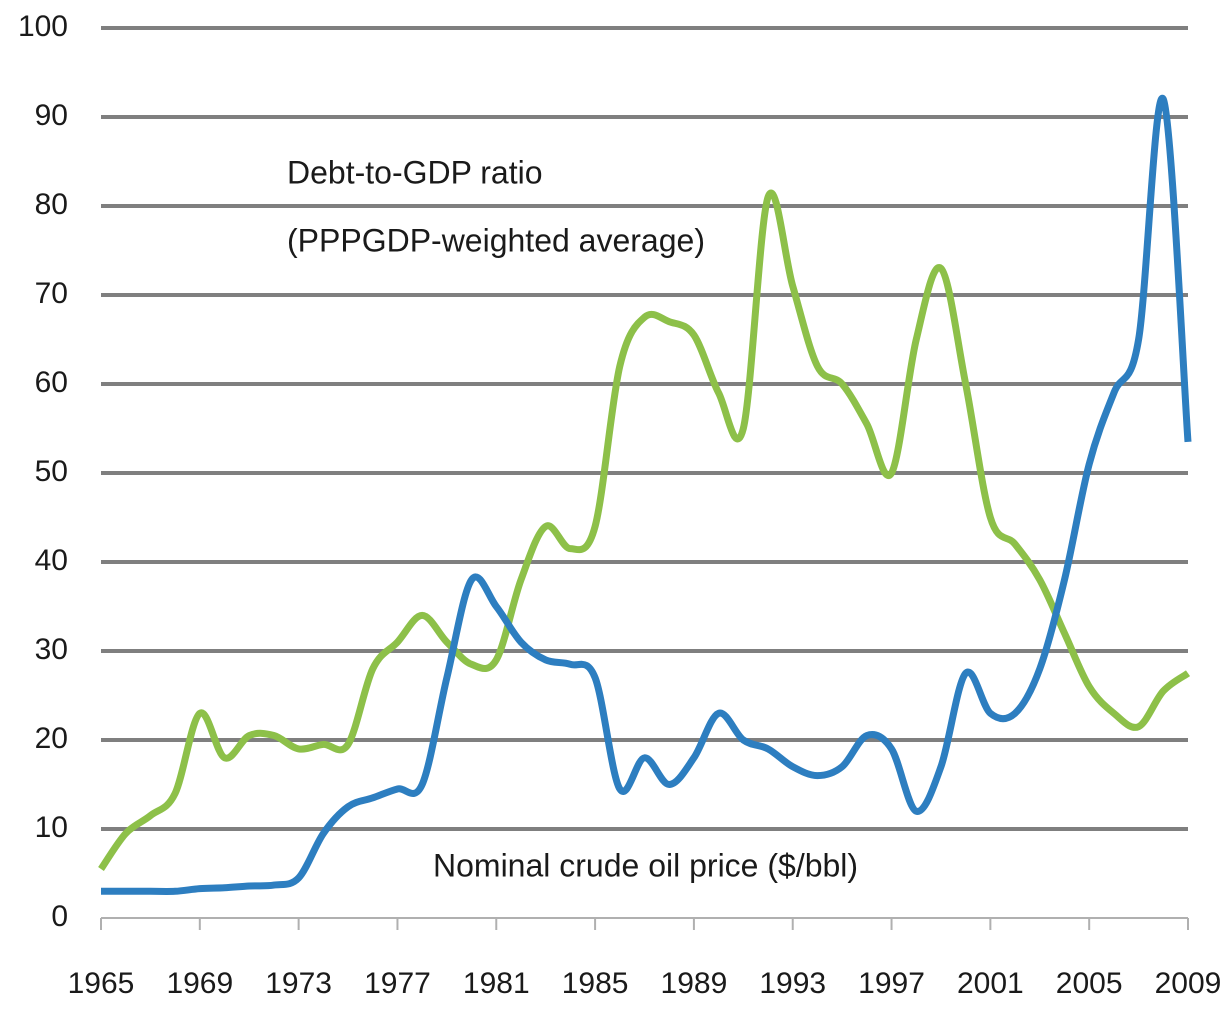  What do you see at coordinates (43, 26) in the screenshot?
I see `y-tick-label: 100` at bounding box center [43, 26].